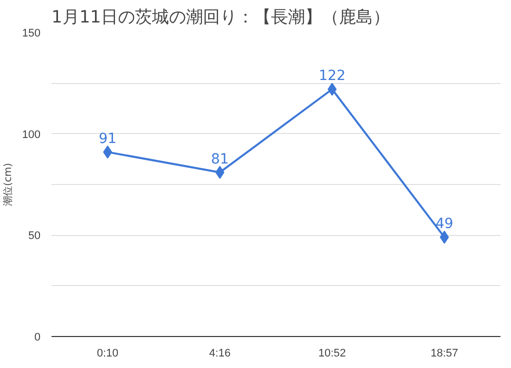 The image size is (511, 368). Describe the element at coordinates (332, 76) in the screenshot. I see `data-label: 122` at that location.